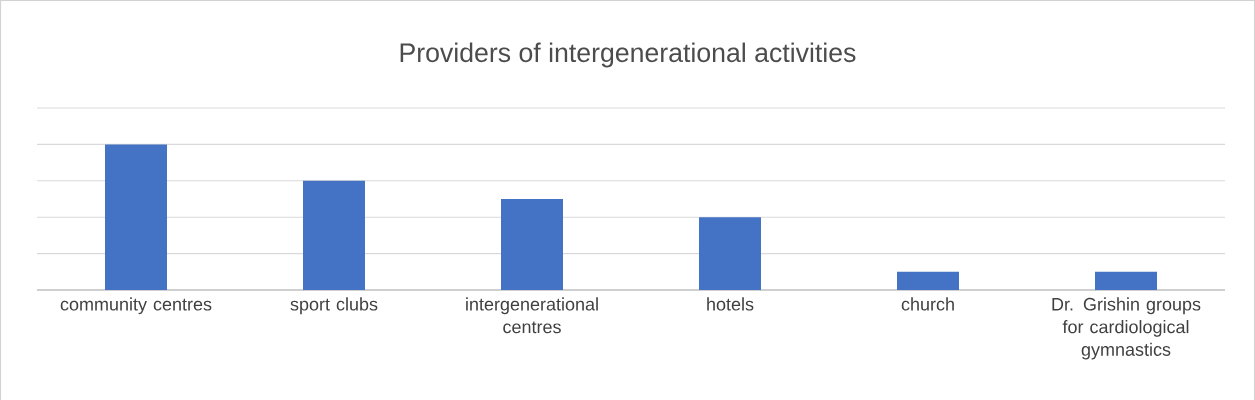 This screenshot has width=1255, height=400. I want to click on x-tick-label: hotels, so click(730, 304).